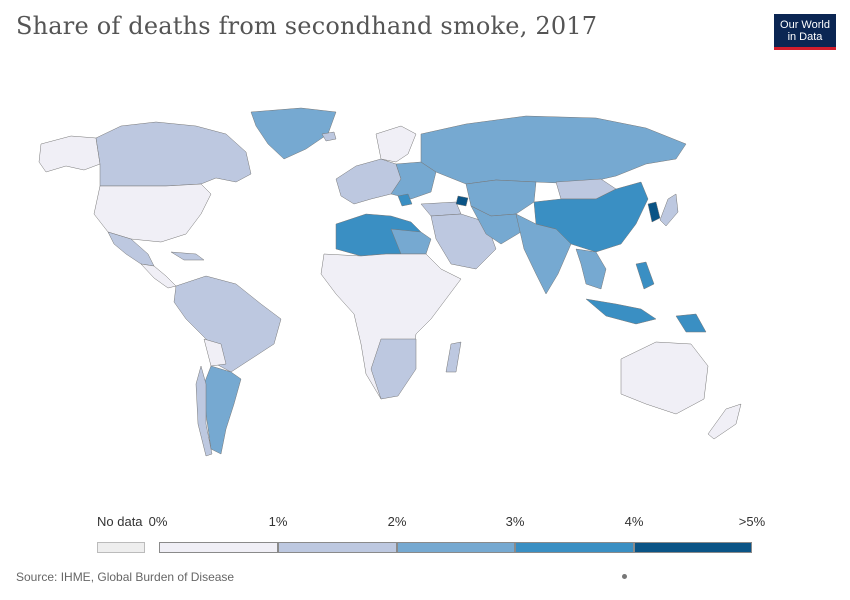  I want to click on owid-logo: Our World in Data, so click(805, 32).